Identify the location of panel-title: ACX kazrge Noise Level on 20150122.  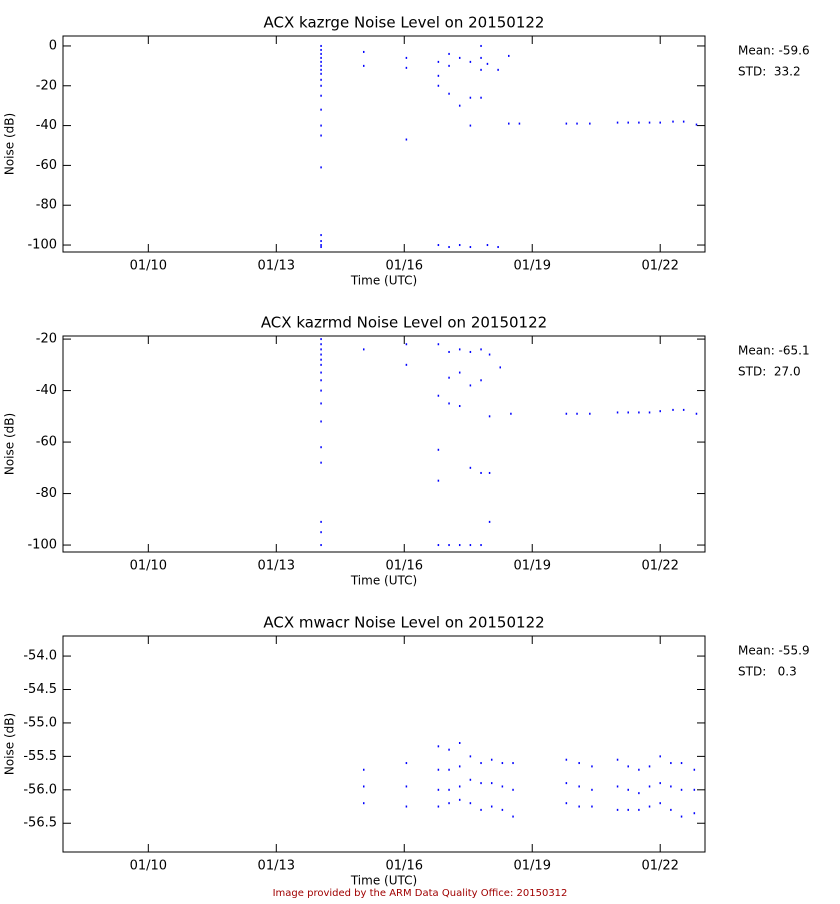
(404, 23).